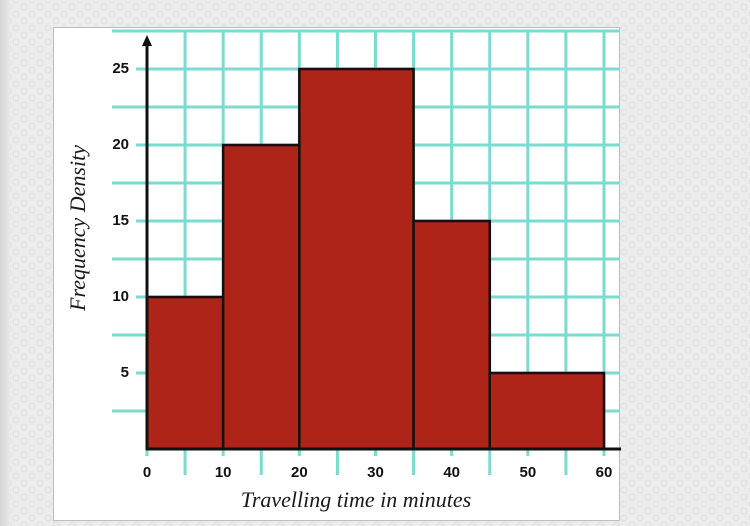 The image size is (750, 526). I want to click on y-tick-label: 5, so click(124, 372).